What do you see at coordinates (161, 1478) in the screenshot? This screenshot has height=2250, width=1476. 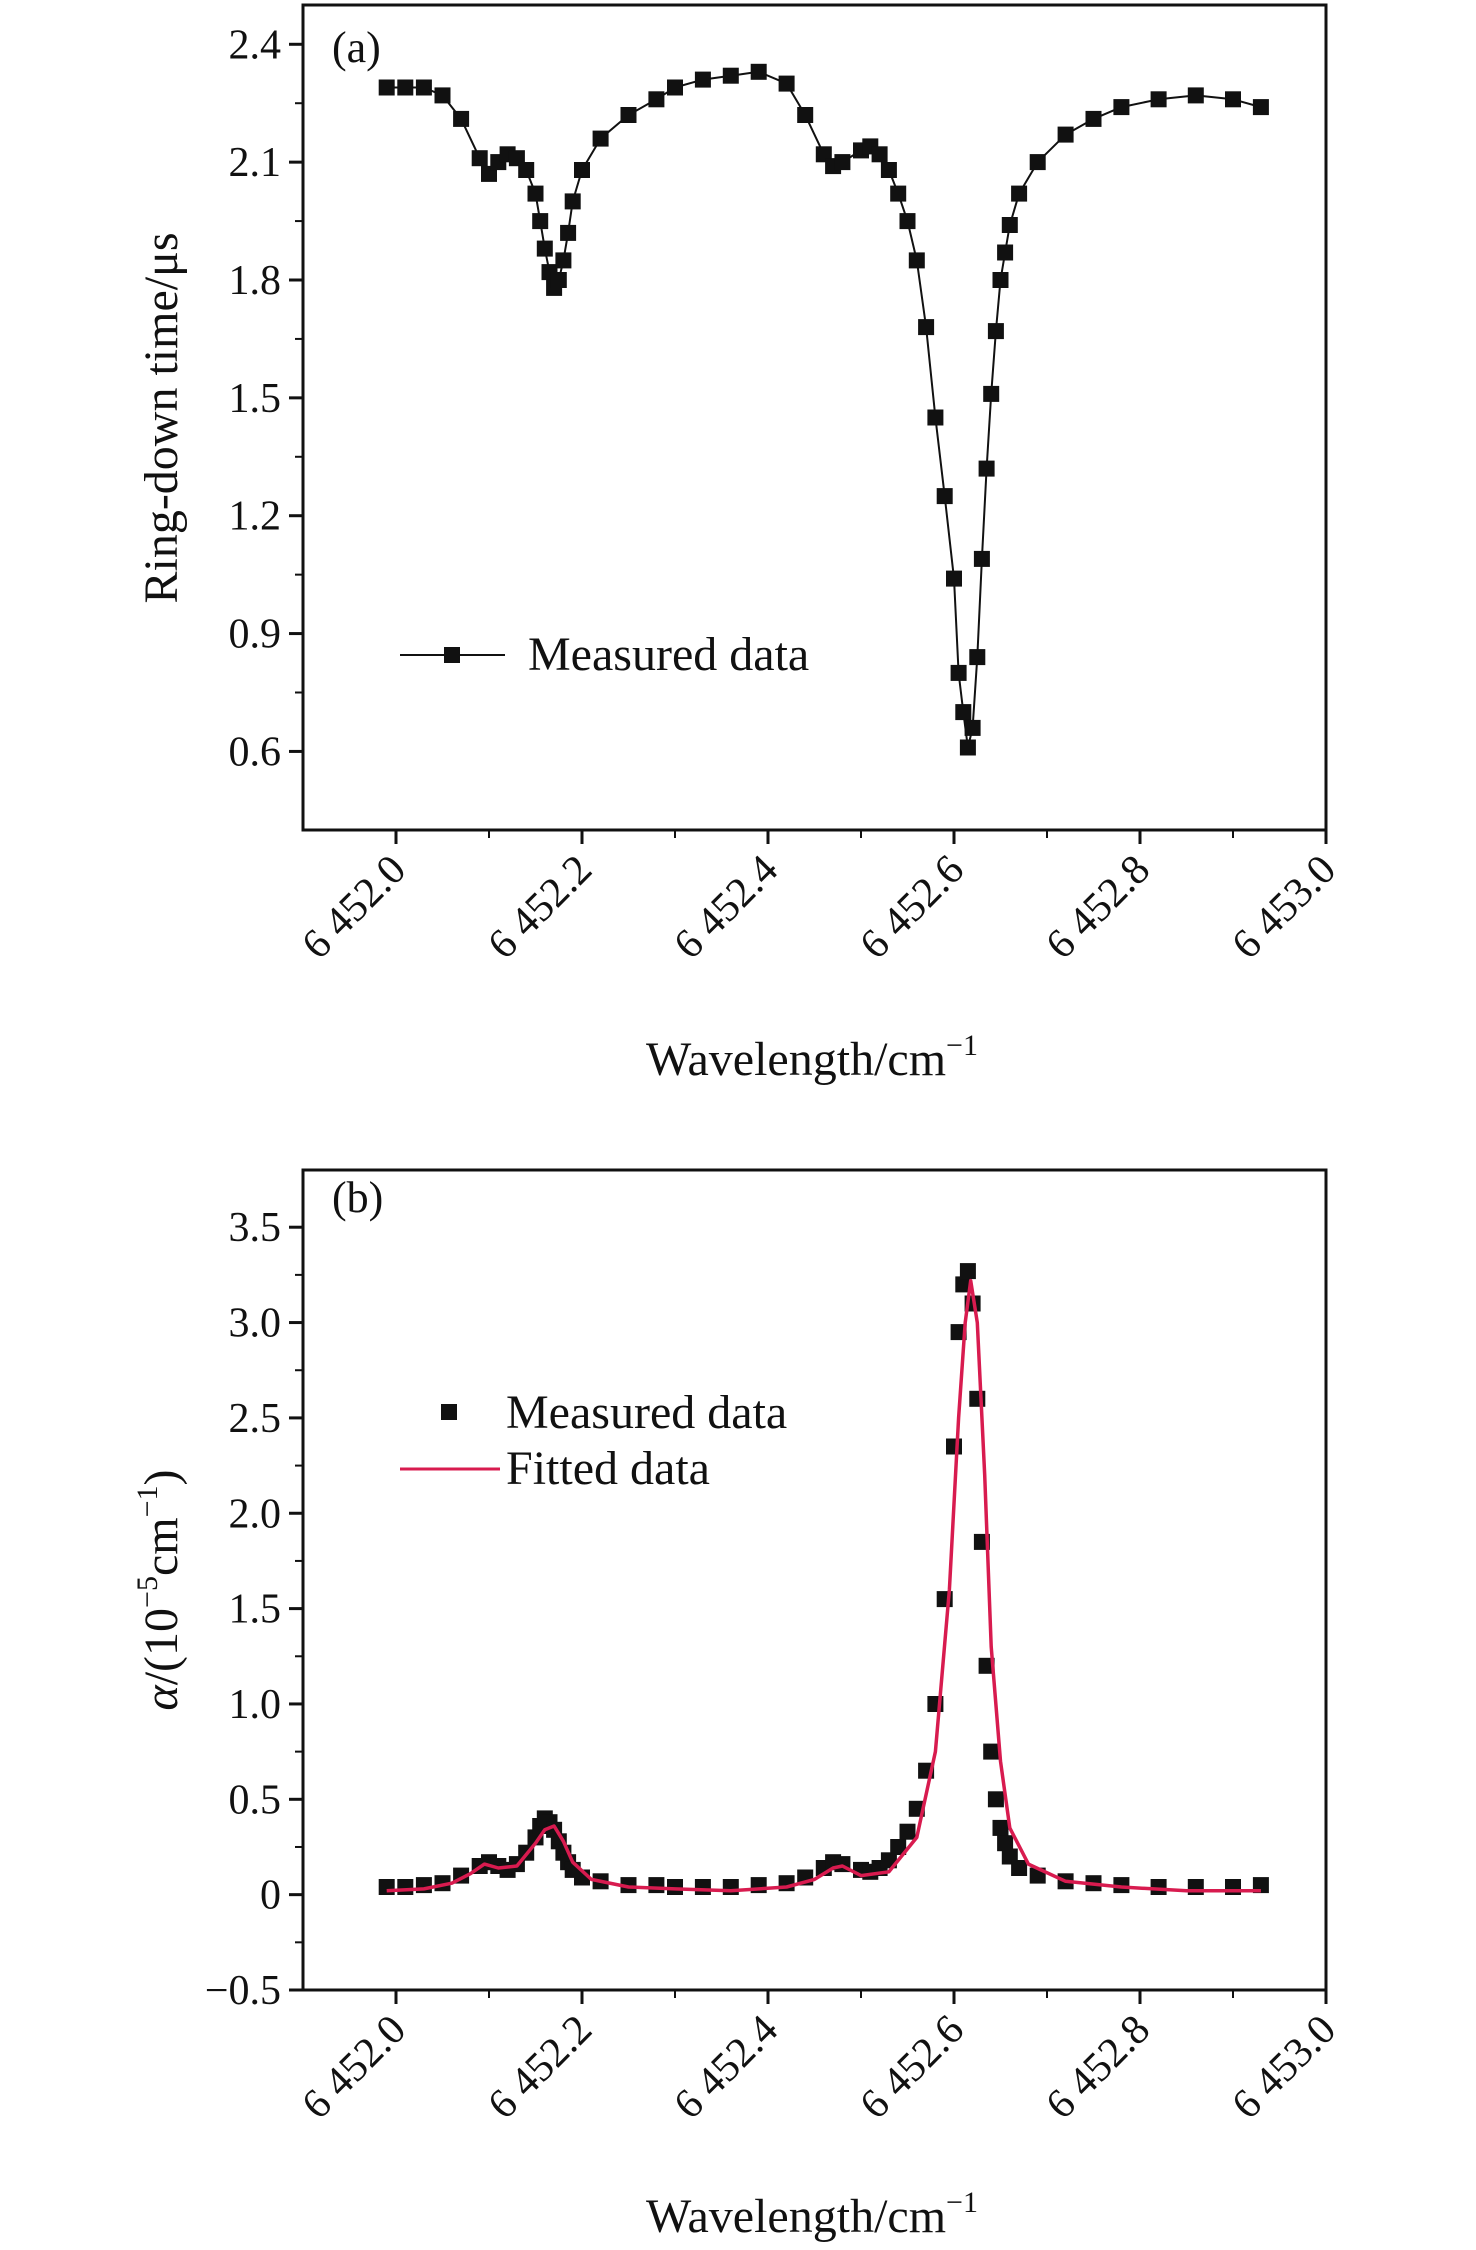 I see `y-axis-title-b-p3: )` at bounding box center [161, 1478].